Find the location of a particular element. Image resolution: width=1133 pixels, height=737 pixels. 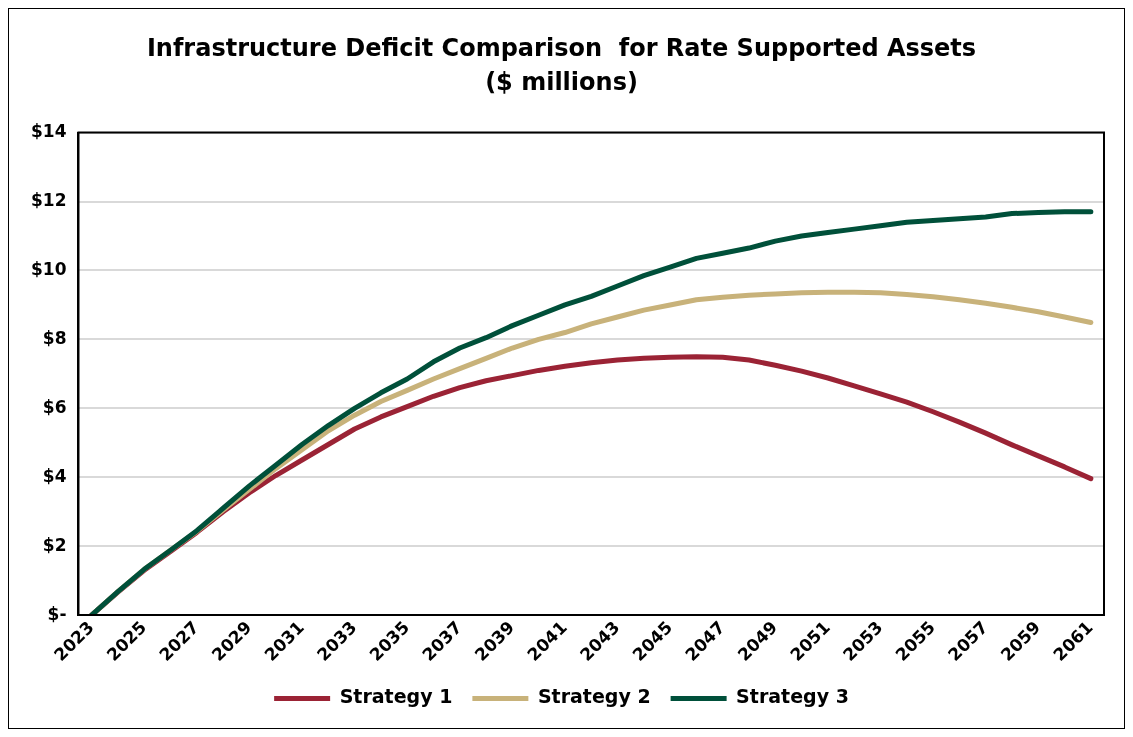

legend-label: Strategy 3 is located at coordinates (792, 696).